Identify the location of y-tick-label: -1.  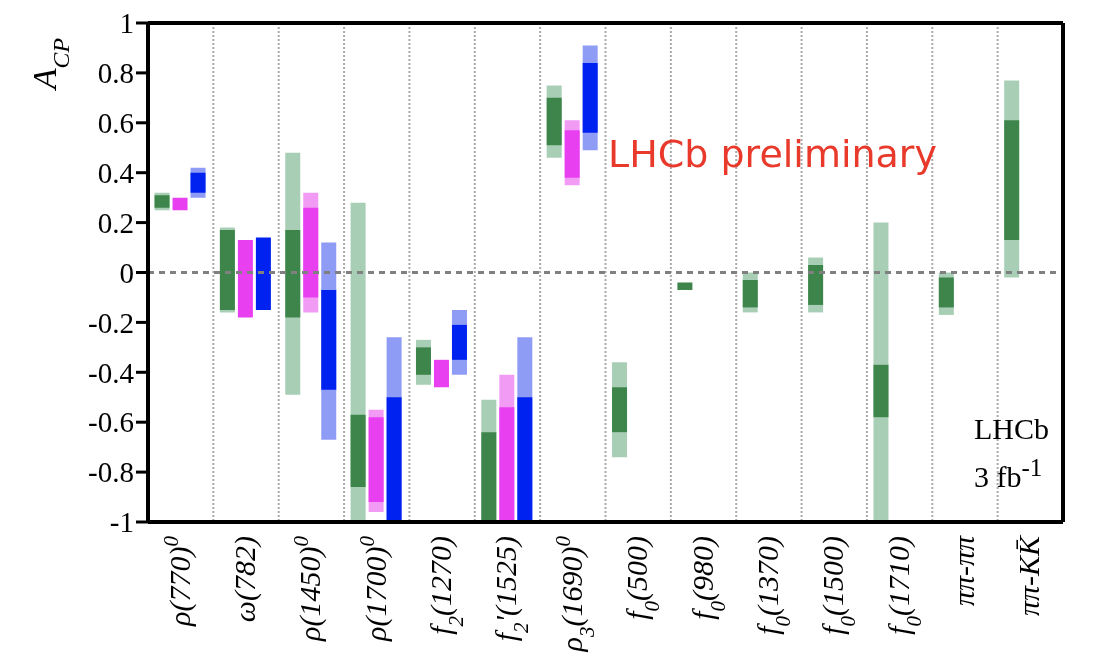
(121, 522).